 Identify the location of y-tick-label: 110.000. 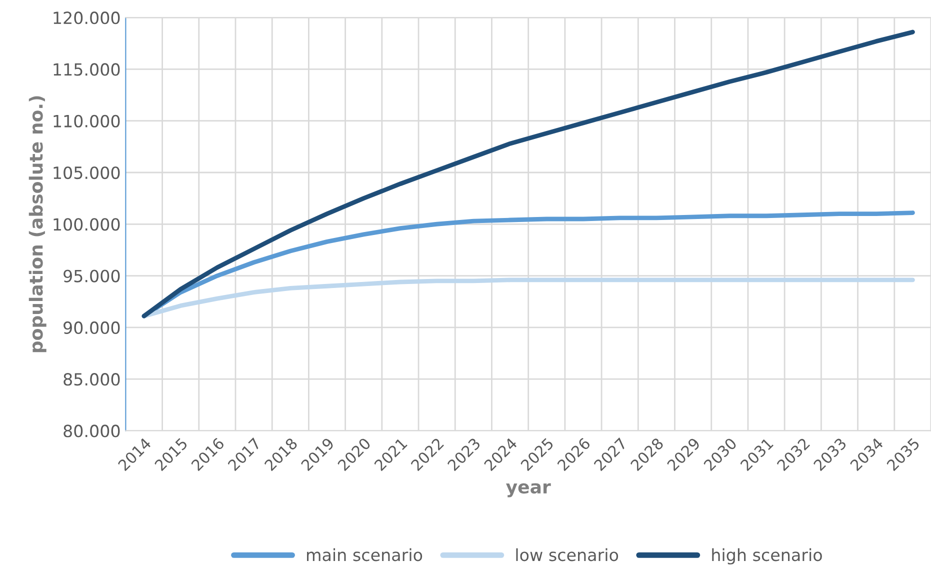
(87, 121).